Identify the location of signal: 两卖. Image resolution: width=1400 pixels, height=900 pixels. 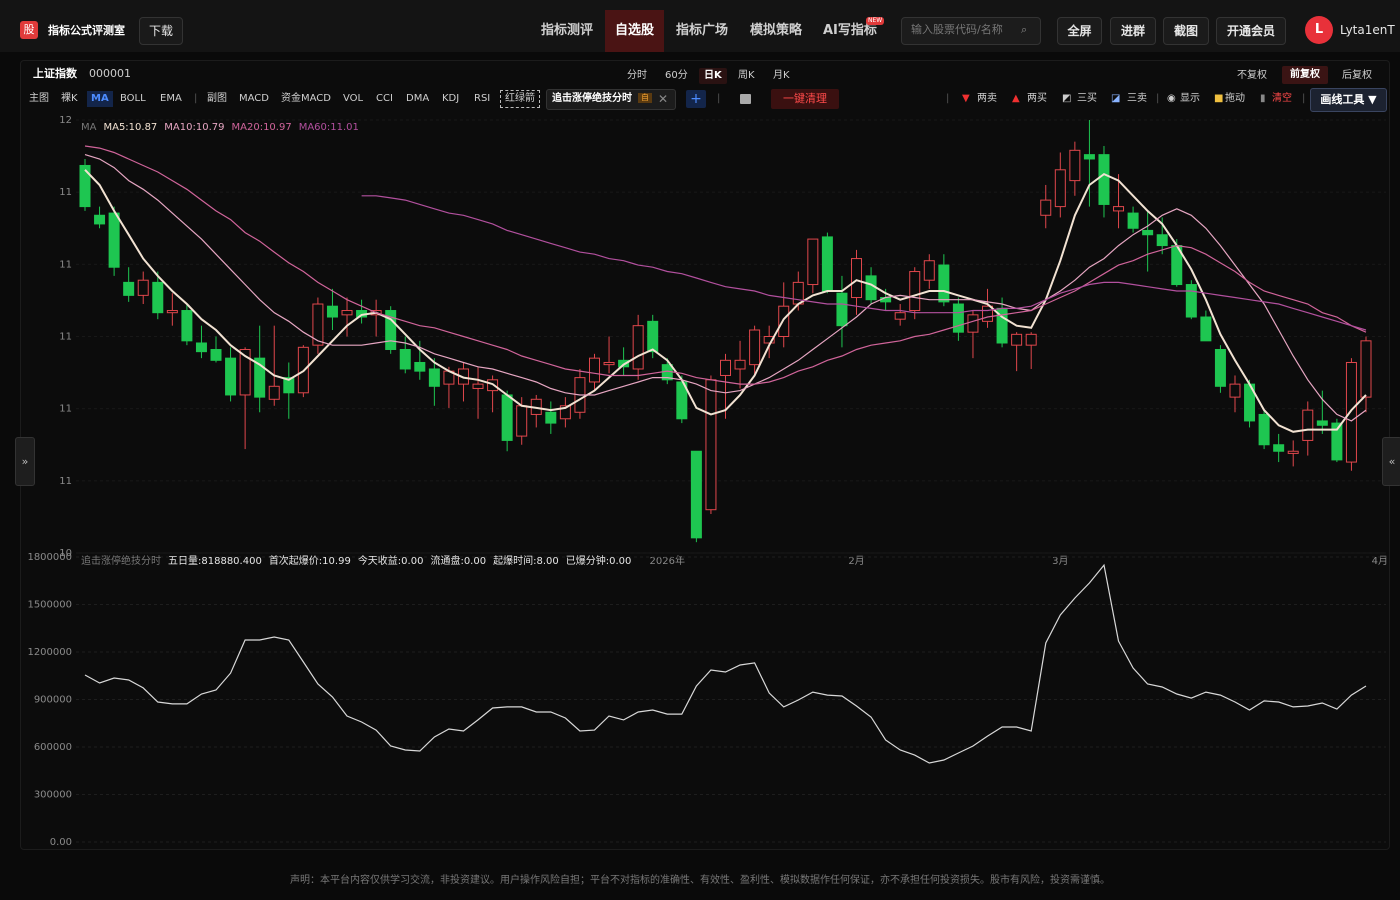
(987, 98).